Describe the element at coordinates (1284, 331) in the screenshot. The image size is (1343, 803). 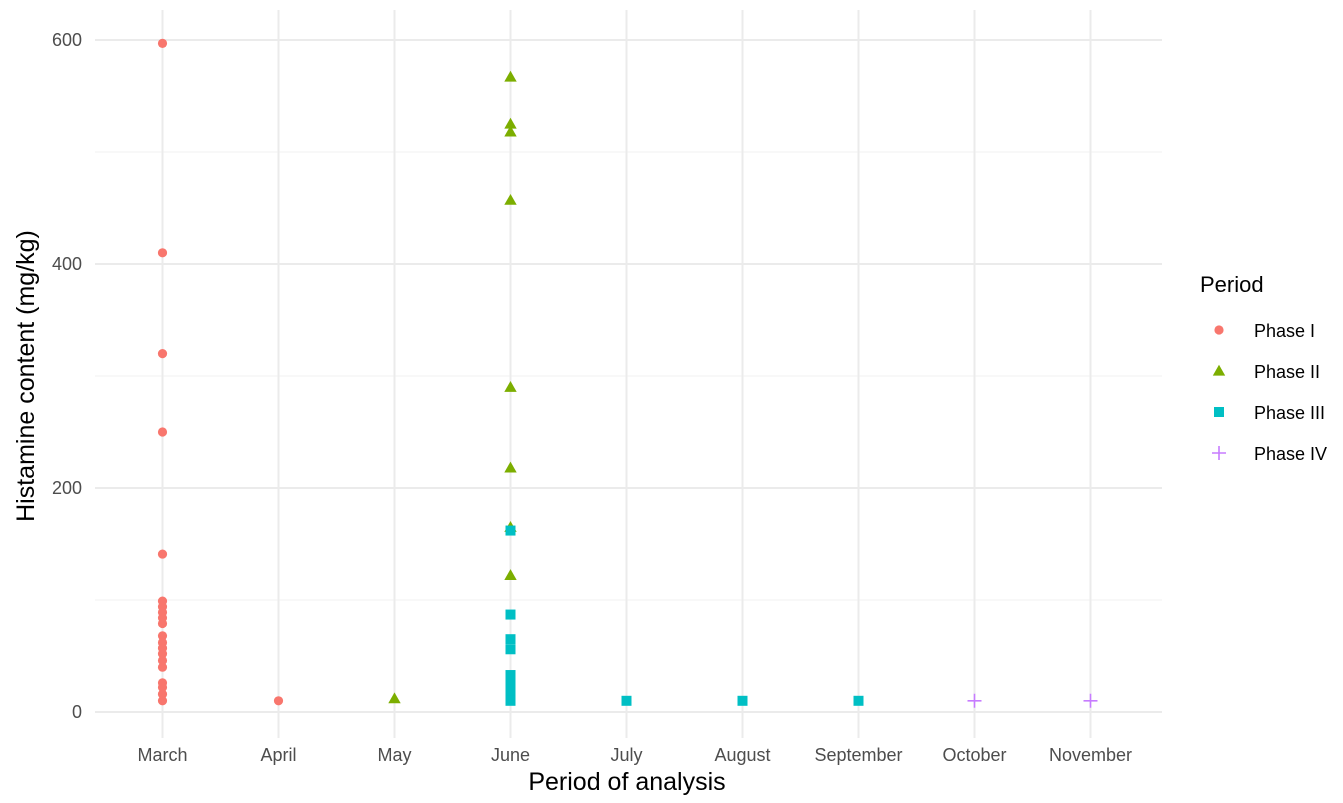
I see `legend-label-phase-i: Phase I` at that location.